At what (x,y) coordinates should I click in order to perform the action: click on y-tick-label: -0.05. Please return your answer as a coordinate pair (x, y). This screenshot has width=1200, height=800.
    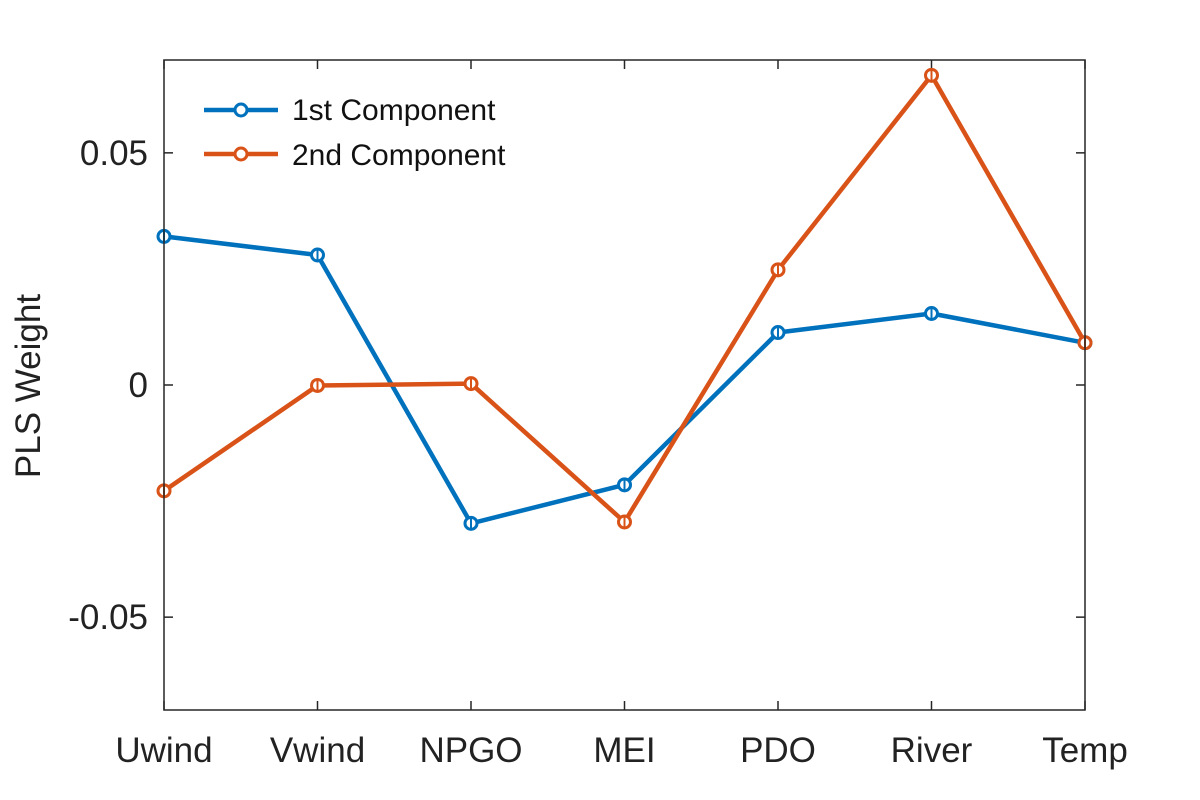
    Looking at the image, I should click on (108, 617).